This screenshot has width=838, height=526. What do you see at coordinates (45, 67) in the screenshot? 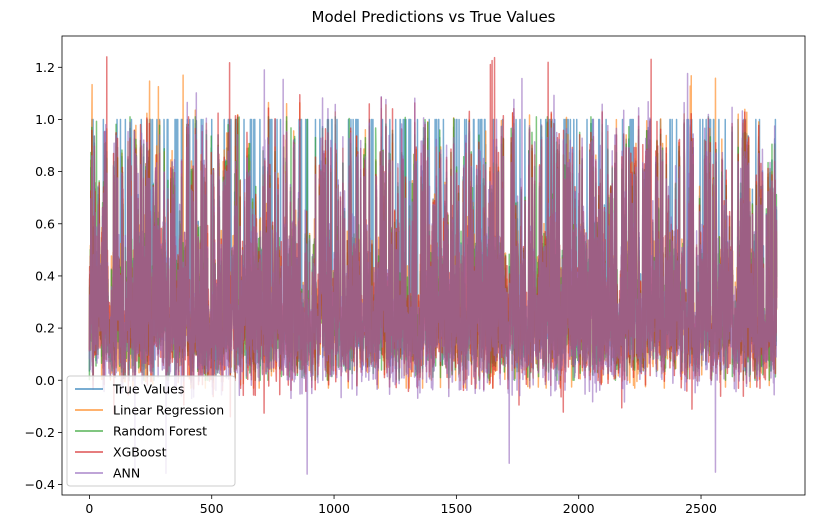
I see `y-tick-label: 1.2` at bounding box center [45, 67].